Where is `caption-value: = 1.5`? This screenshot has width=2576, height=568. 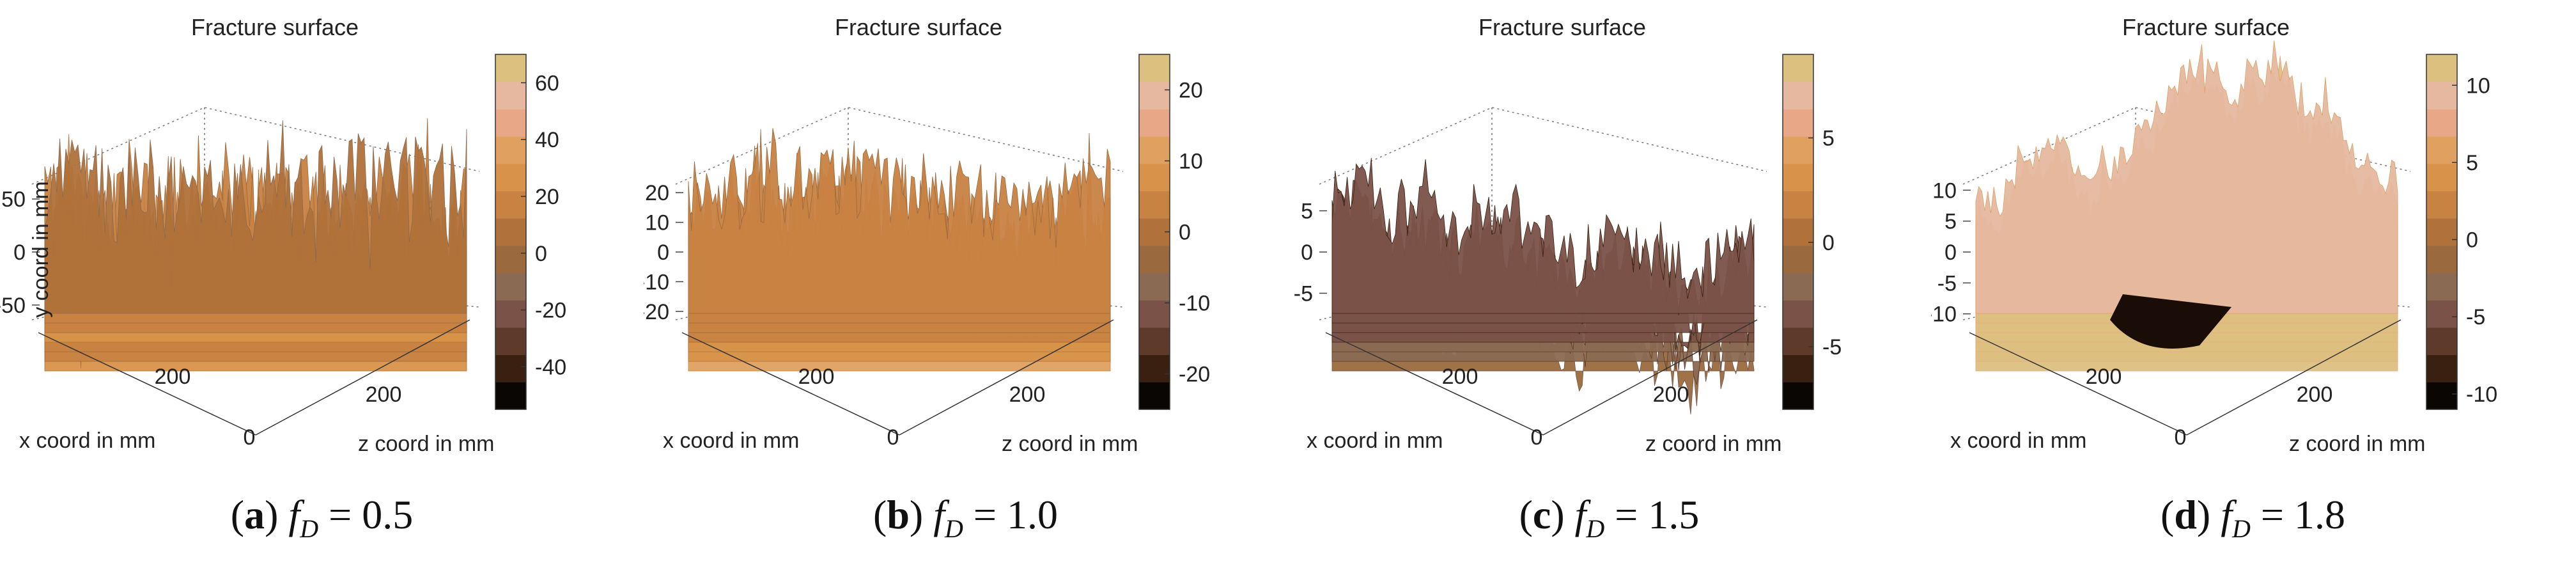 caption-value: = 1.5 is located at coordinates (1652, 514).